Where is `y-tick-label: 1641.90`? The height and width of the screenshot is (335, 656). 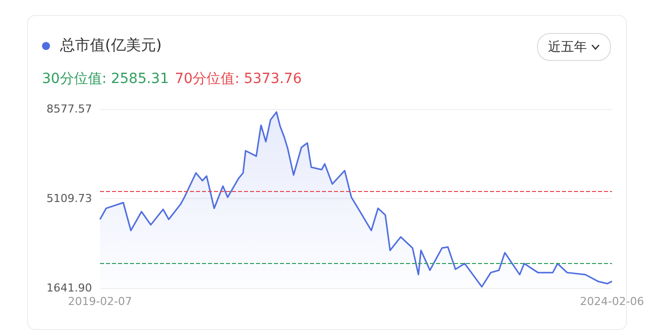 y-tick-label: 1641.90 is located at coordinates (69, 288).